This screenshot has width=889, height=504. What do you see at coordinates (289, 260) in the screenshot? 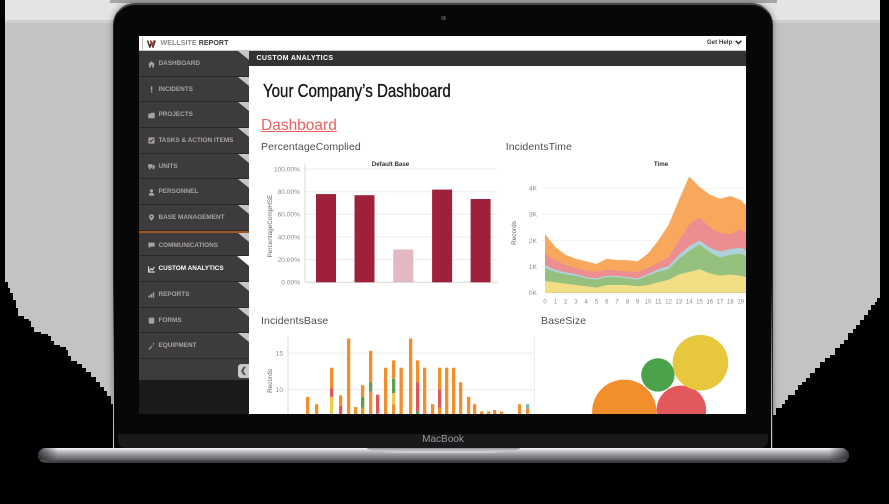
I see `svg-text: 20.00%` at bounding box center [289, 260].